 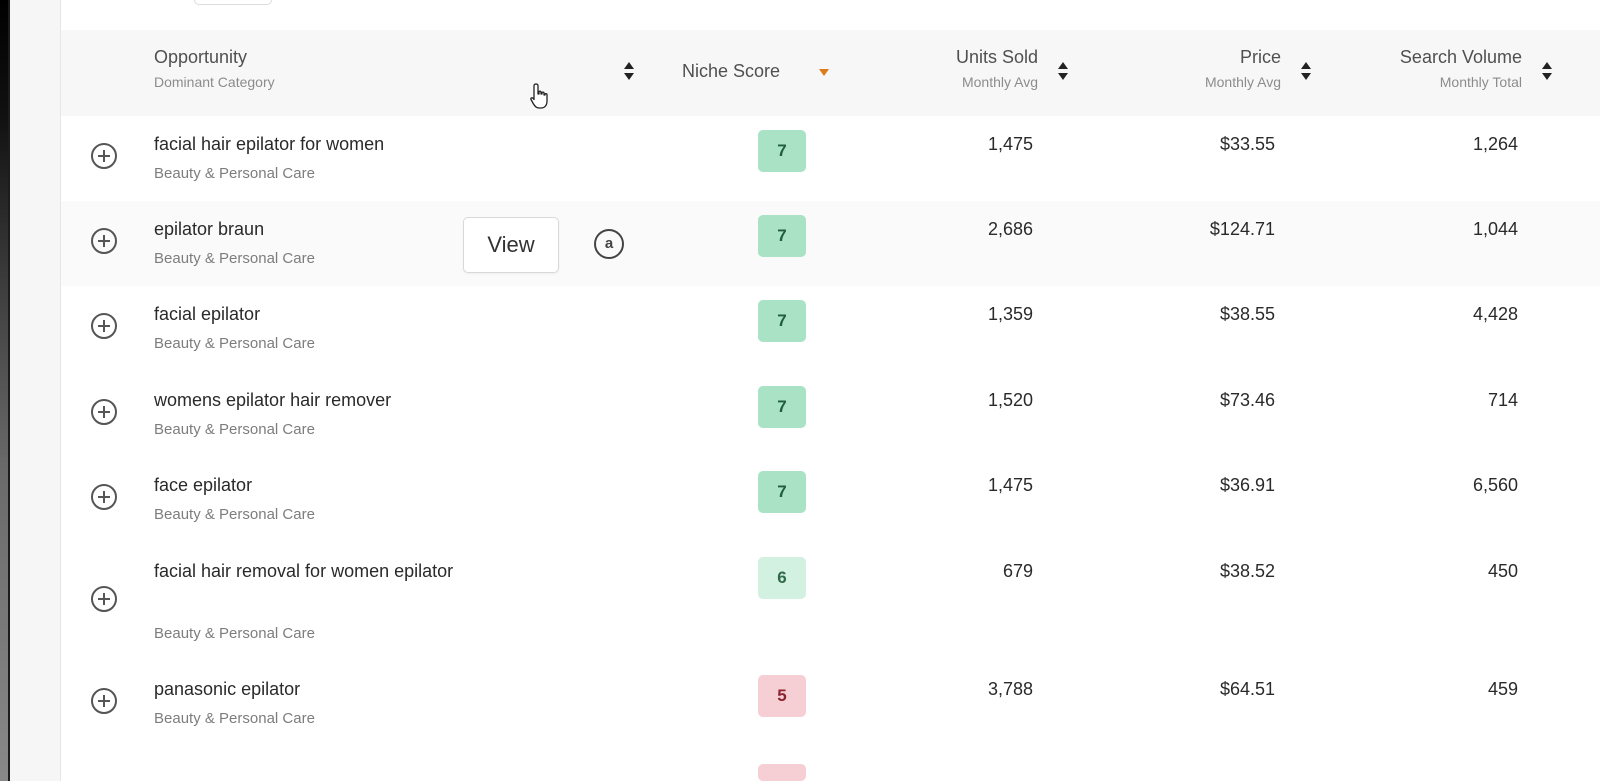 I want to click on opportunity-name: facial hair removal for women epilator, so click(x=304, y=571).